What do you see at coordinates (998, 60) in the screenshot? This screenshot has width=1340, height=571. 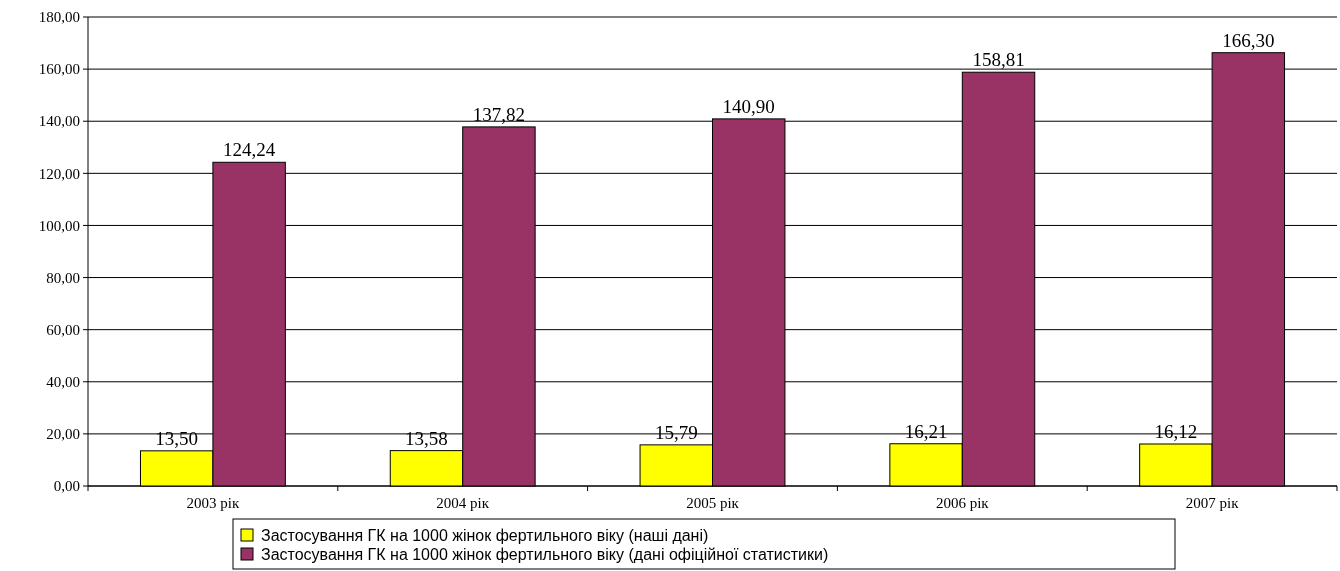 I see `data-label: 158,81` at bounding box center [998, 60].